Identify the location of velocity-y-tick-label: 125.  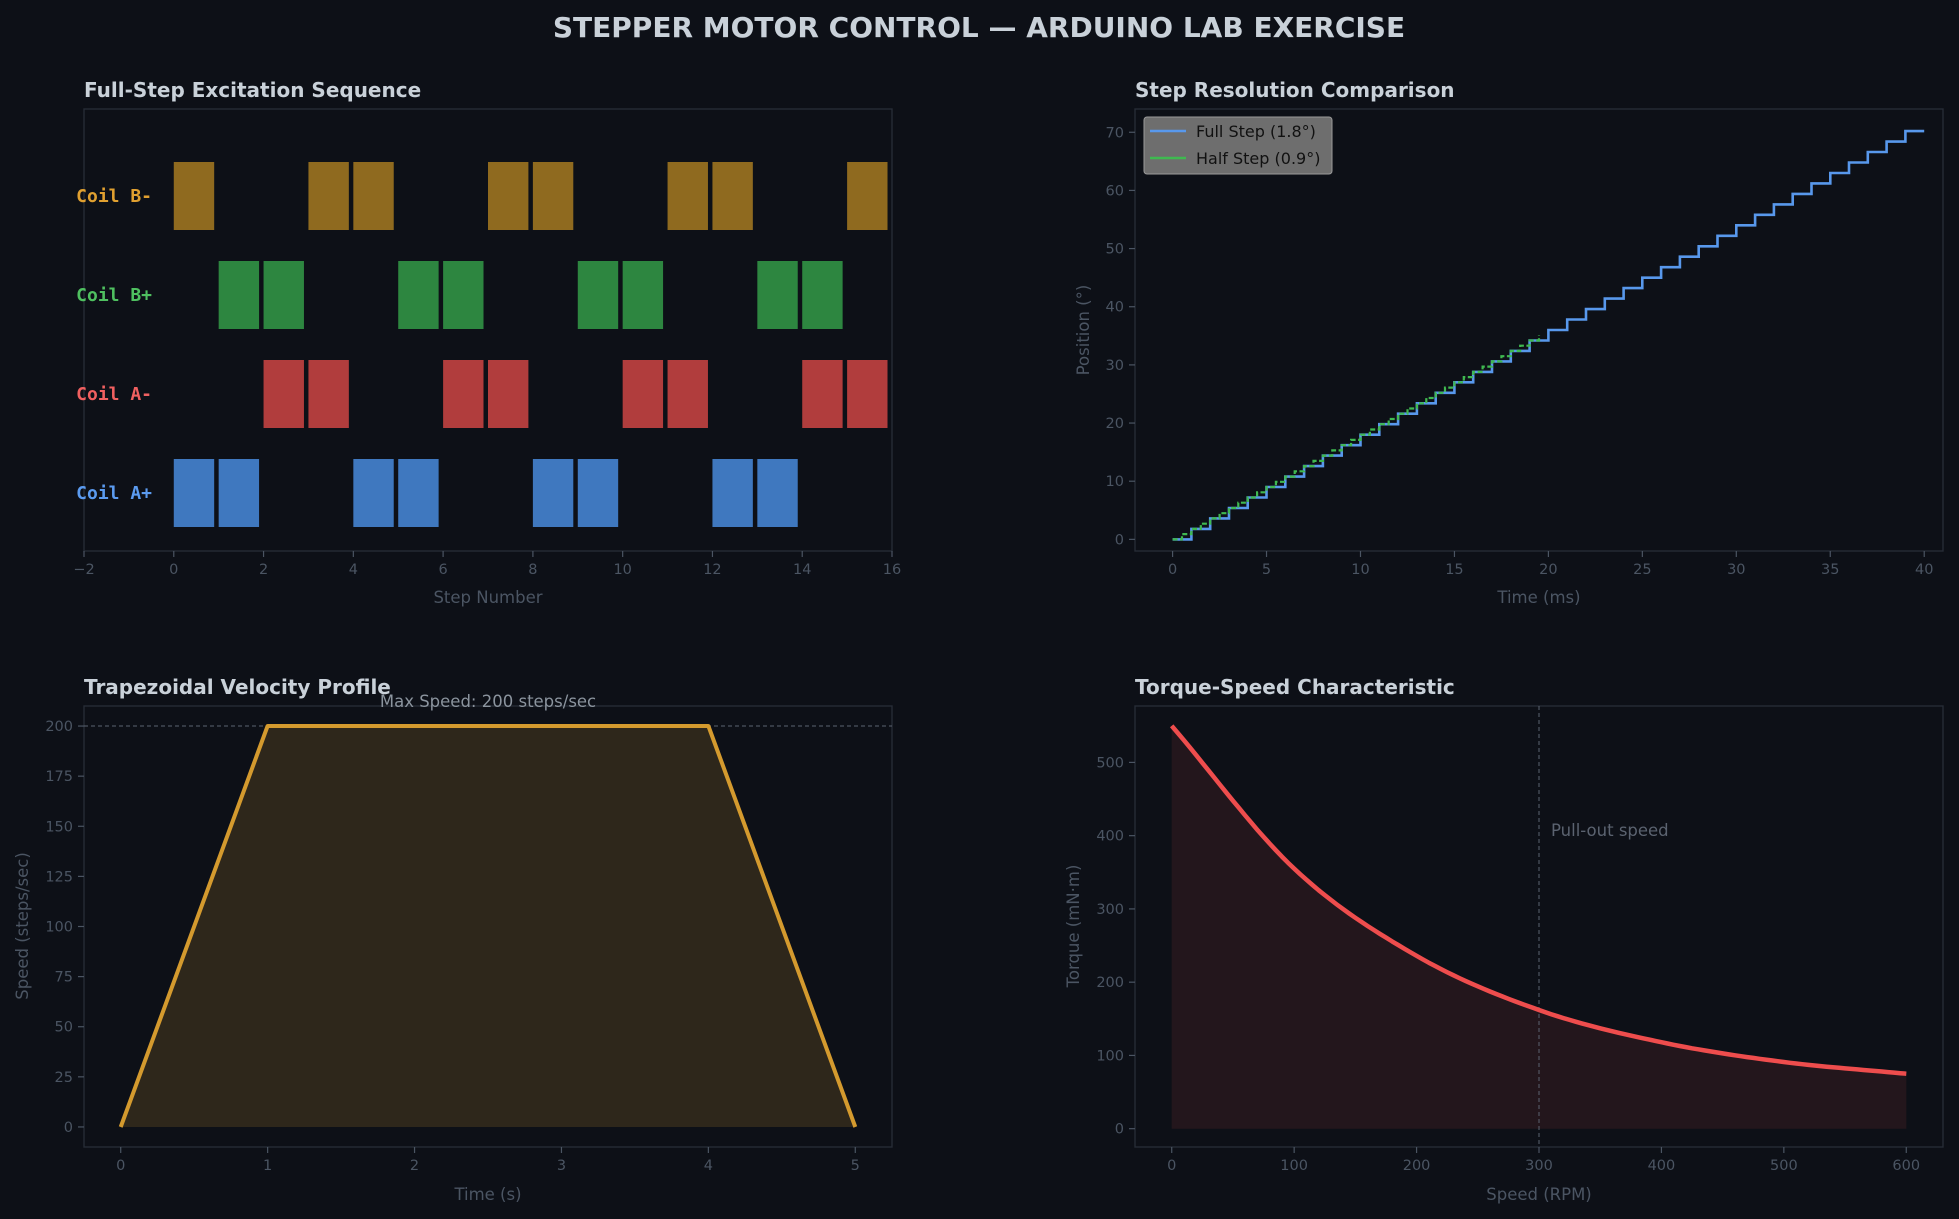
(59, 877).